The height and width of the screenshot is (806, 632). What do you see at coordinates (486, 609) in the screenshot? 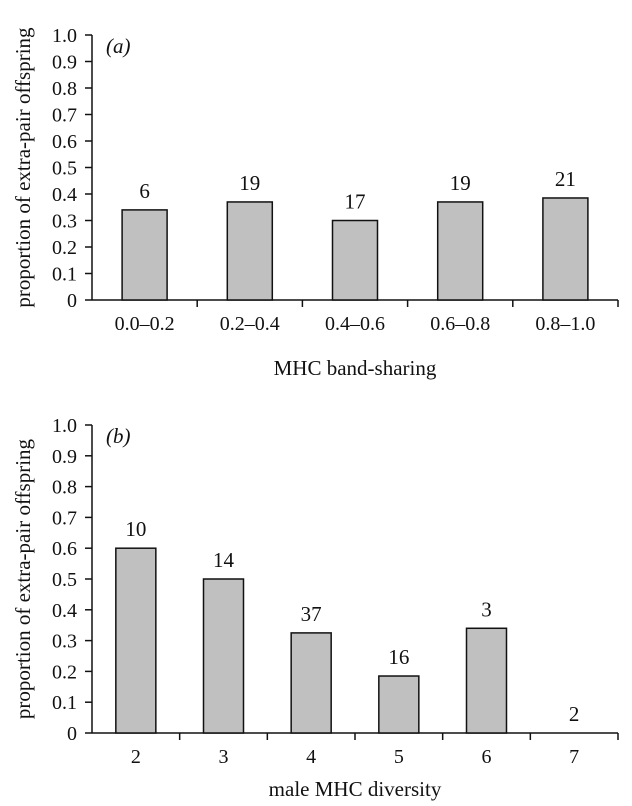
I see `bar-data-label: 3` at bounding box center [486, 609].